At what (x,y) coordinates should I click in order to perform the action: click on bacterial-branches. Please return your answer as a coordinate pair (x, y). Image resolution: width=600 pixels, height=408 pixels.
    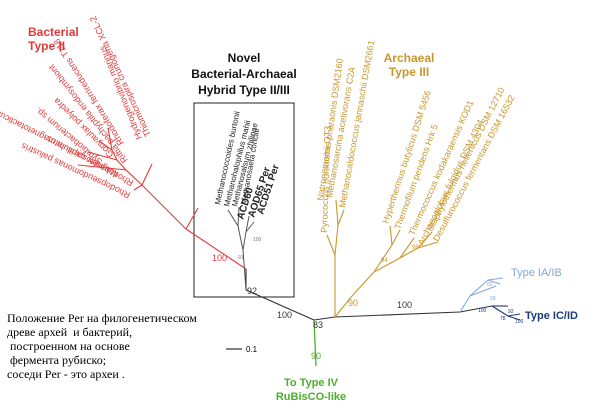
    Looking at the image, I should click on (162, 198).